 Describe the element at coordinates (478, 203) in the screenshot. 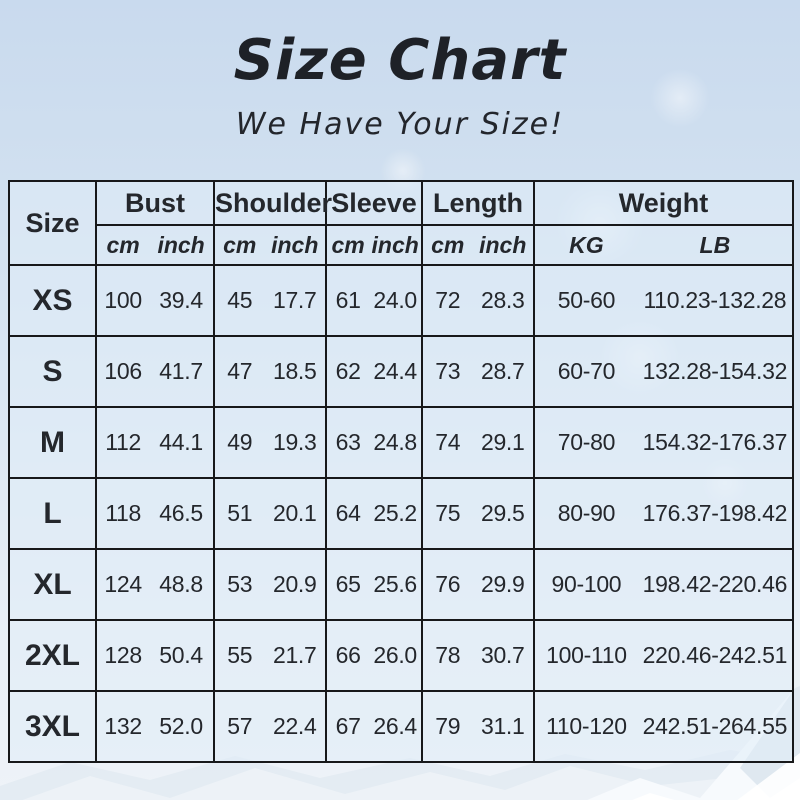

I see `column-header-length: Length` at that location.